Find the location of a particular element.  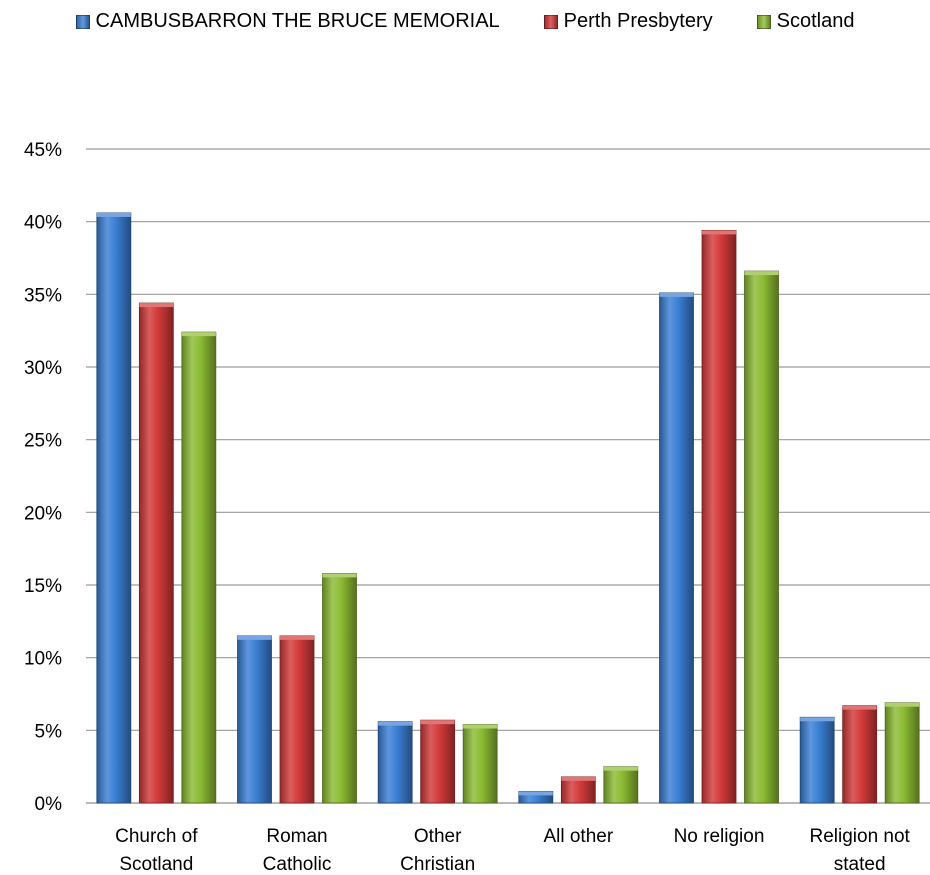

y-tick-label: 5% is located at coordinates (49, 731).